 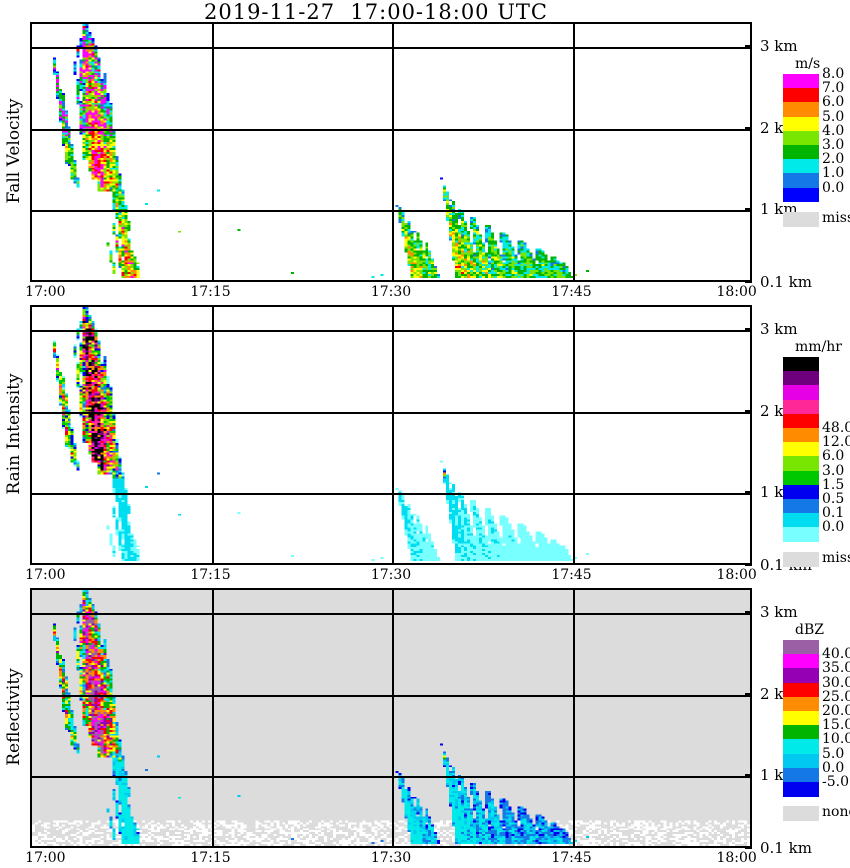 What do you see at coordinates (836, 442) in the screenshot?
I see `colorbar-tick-label: 12.0` at bounding box center [836, 442].